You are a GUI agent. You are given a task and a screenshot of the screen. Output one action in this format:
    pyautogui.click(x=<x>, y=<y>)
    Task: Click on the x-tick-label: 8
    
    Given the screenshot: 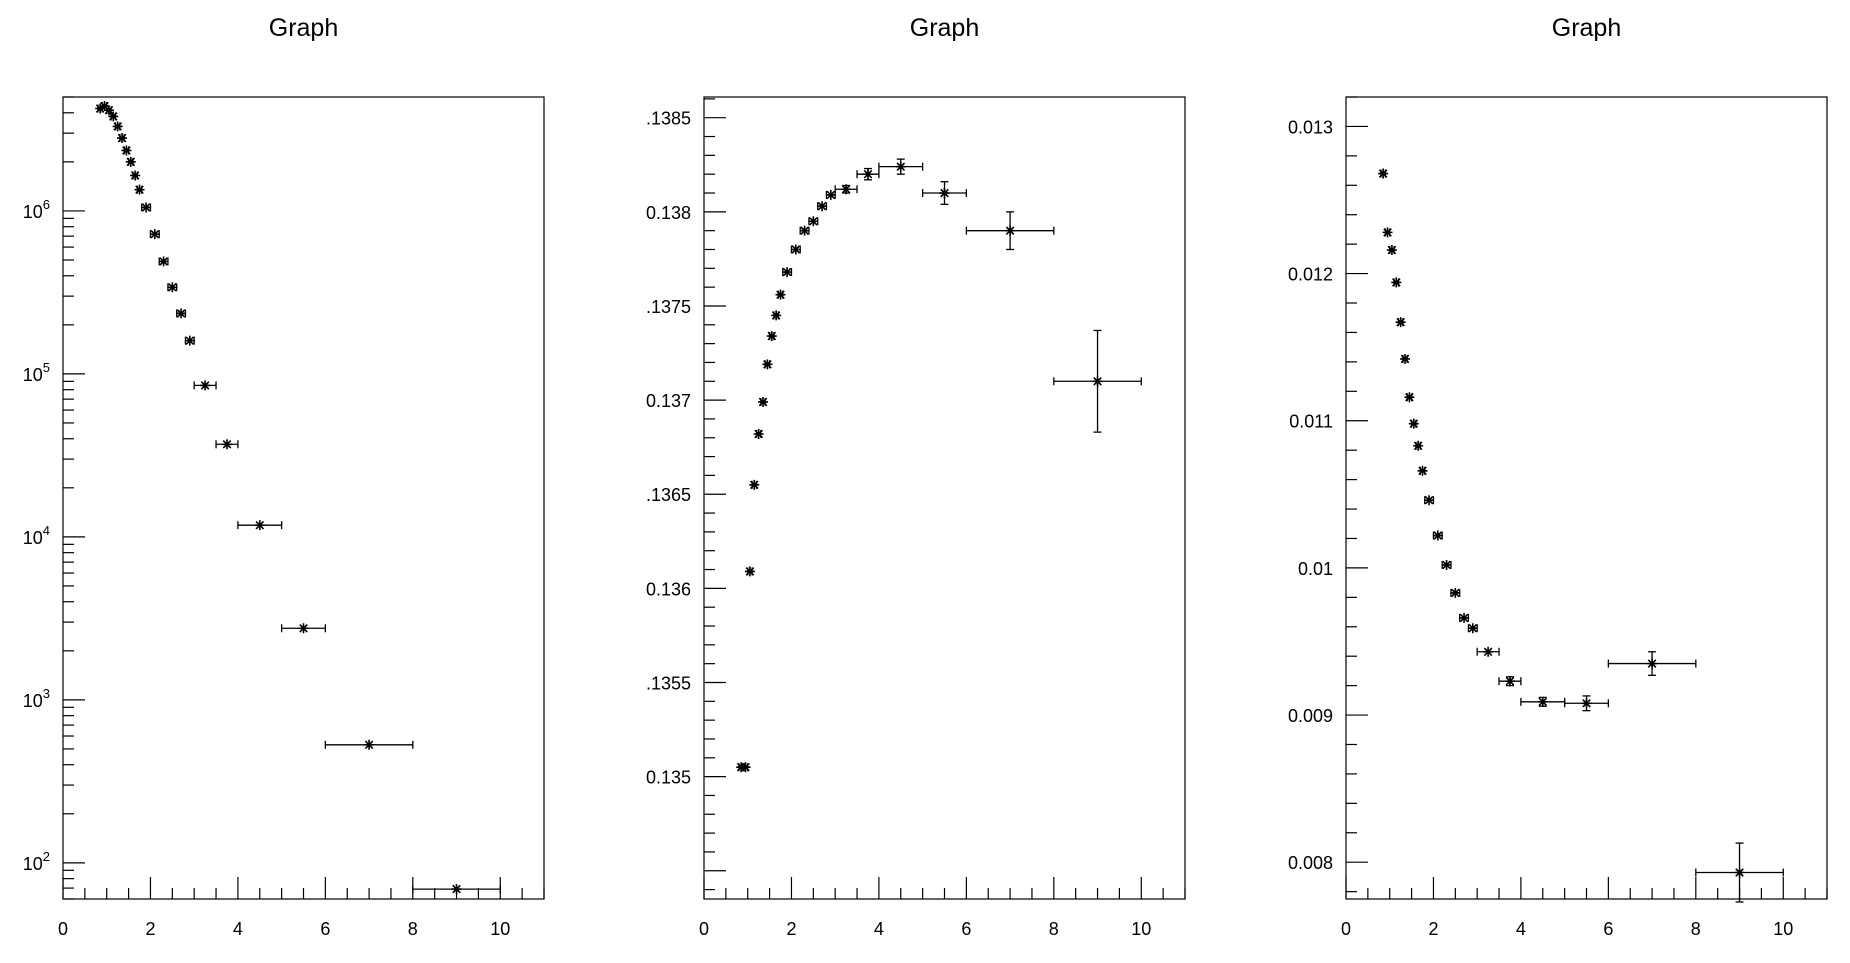 What is the action you would take?
    pyautogui.click(x=1696, y=929)
    